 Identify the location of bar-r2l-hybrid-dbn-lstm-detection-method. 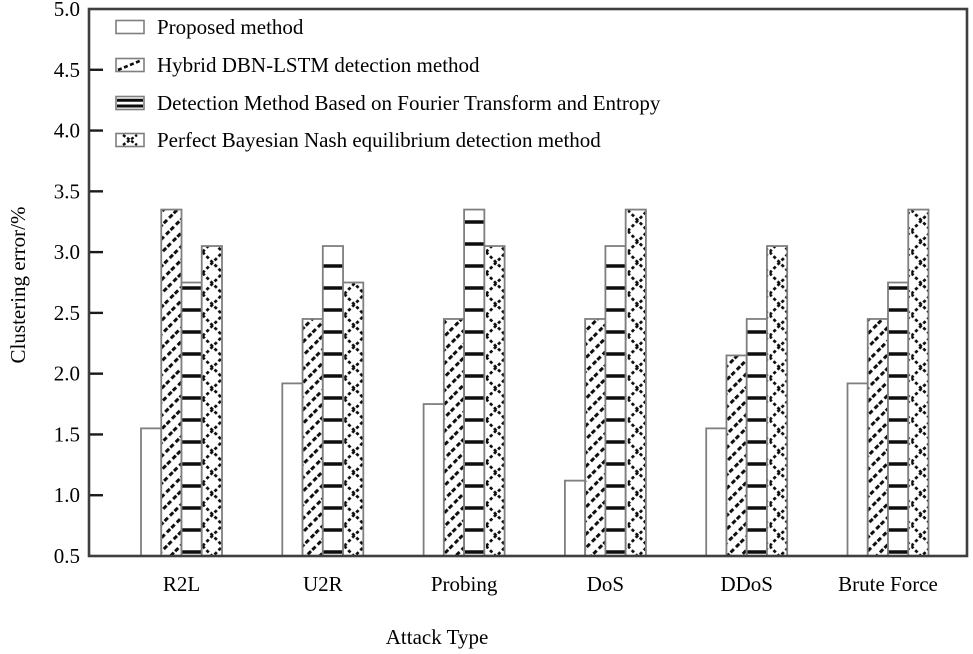
(171, 382).